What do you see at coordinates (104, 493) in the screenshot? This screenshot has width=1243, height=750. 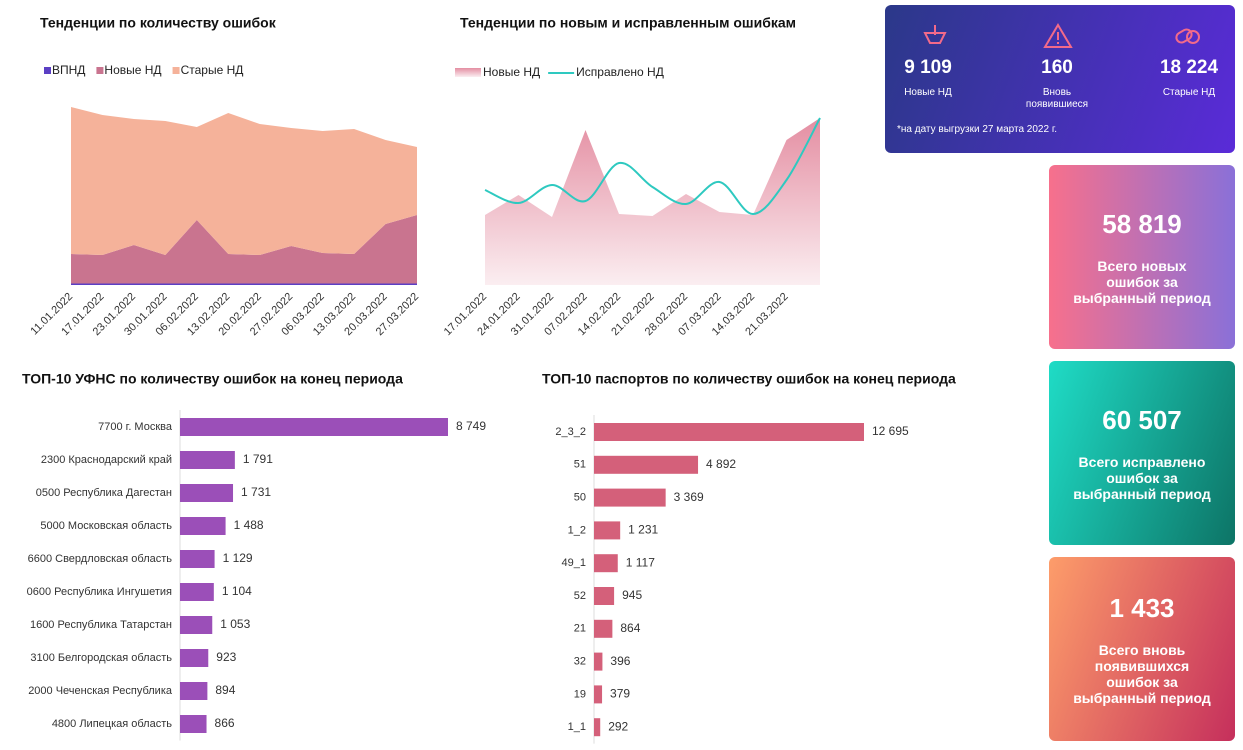 I see `y-tick-label: 0500 Республика Дагестан` at bounding box center [104, 493].